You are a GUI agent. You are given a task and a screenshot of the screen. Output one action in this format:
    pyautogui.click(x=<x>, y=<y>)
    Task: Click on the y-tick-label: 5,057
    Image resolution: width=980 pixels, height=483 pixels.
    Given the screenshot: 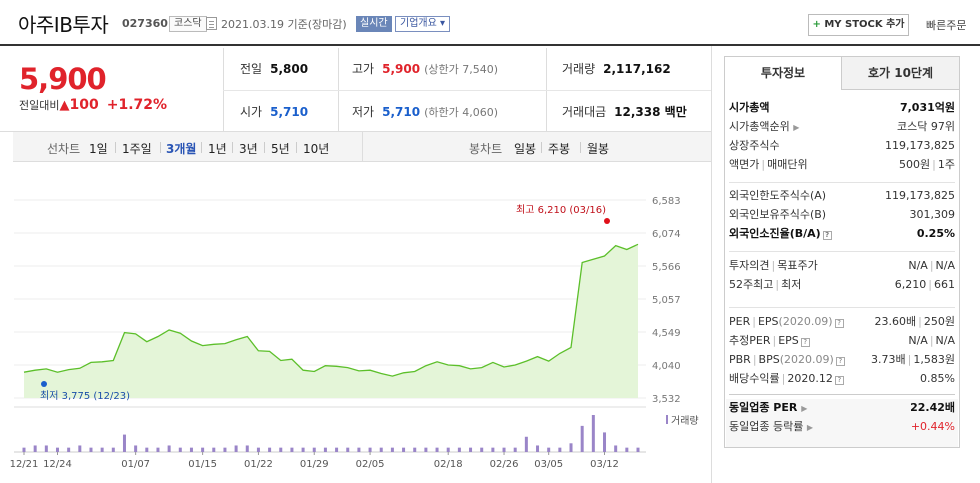 What is the action you would take?
    pyautogui.click(x=666, y=300)
    